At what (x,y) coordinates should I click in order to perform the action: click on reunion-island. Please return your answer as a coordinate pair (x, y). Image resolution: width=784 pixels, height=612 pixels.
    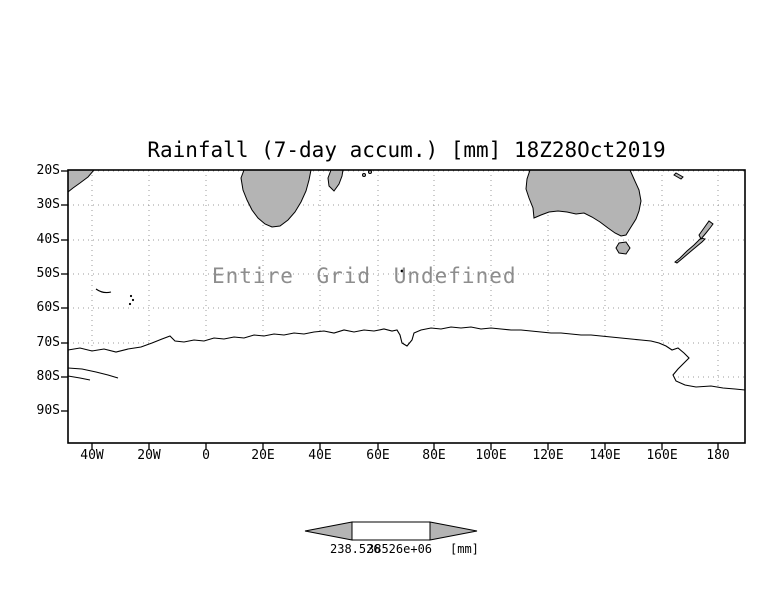
    Looking at the image, I should click on (364, 175).